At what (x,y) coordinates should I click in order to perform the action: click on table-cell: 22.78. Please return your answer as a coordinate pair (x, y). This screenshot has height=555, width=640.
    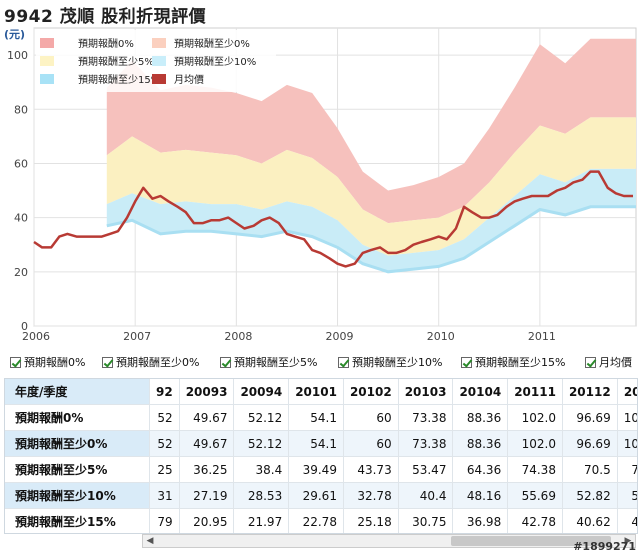
    Looking at the image, I should click on (316, 520).